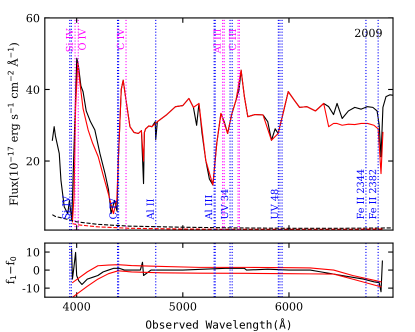 The width and height of the screenshot is (415, 332). I want to click on annotation: 2009, so click(368, 33).